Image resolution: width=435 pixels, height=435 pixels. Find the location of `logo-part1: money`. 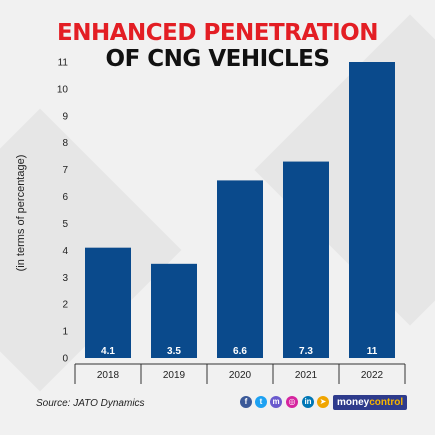

logo-part1: money is located at coordinates (353, 402).